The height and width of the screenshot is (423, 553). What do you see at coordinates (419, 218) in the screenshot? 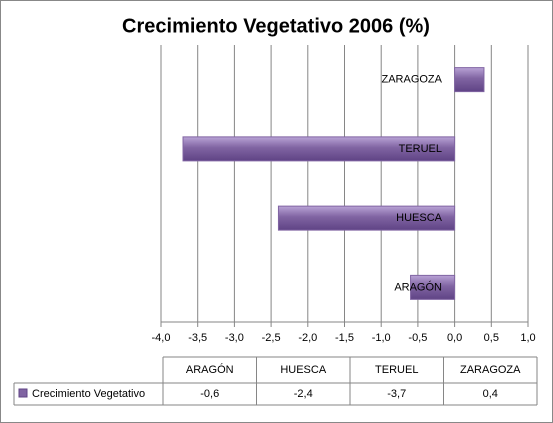
I see `category-label: HUESCA` at bounding box center [419, 218].